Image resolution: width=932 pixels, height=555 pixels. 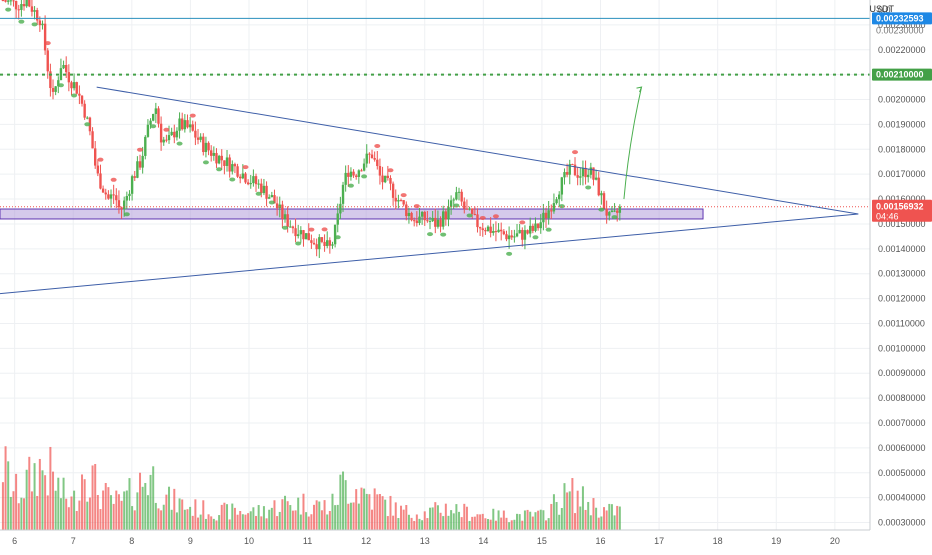 What do you see at coordinates (659, 541) in the screenshot?
I see `x-tick-label: 17` at bounding box center [659, 541].